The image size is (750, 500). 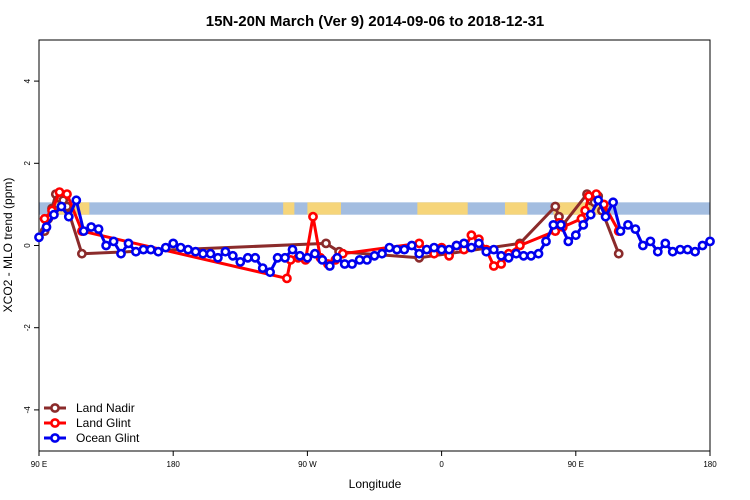 I want to click on legend-item-land-nadir: Land Nadir, so click(x=89, y=408).